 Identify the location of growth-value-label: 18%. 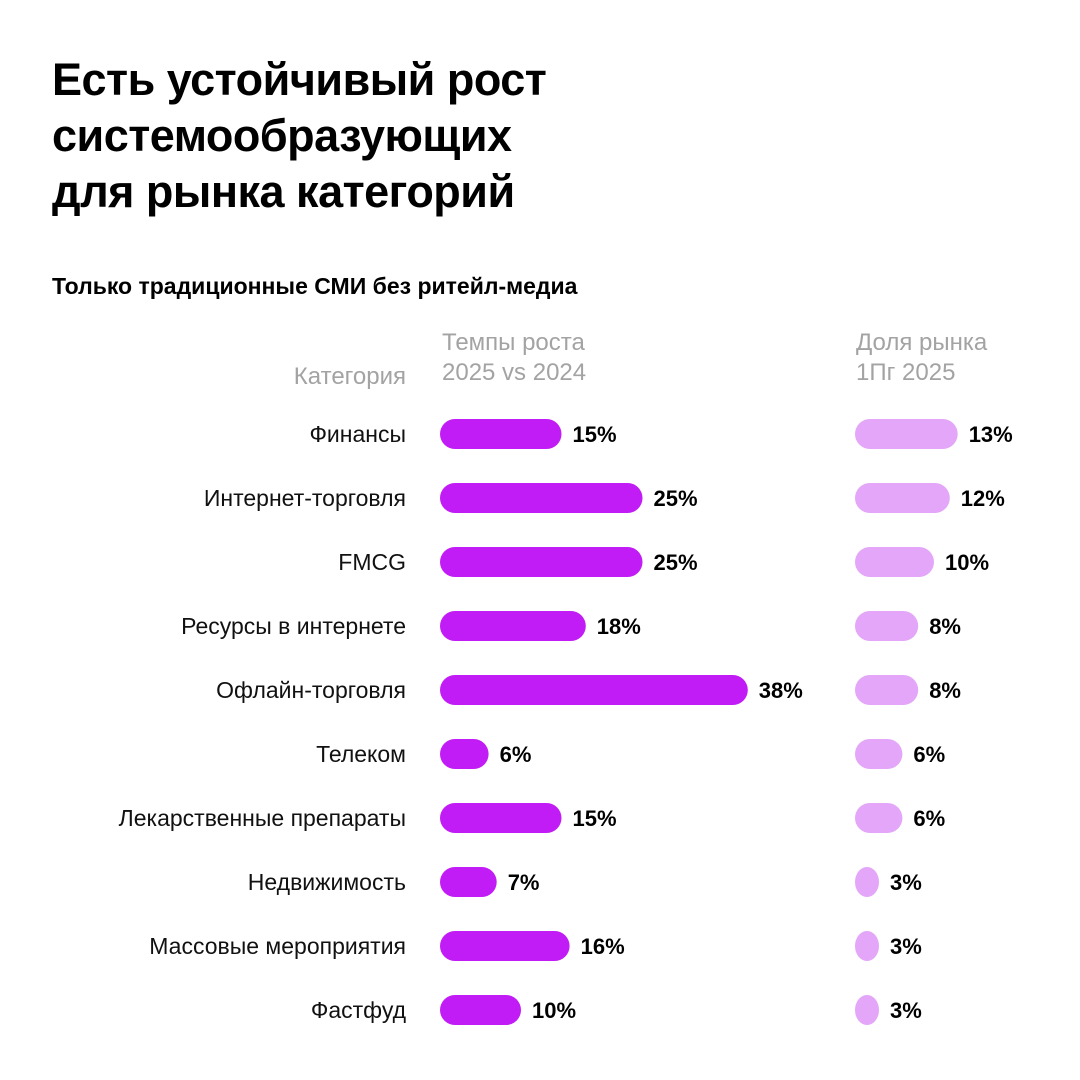
(619, 626).